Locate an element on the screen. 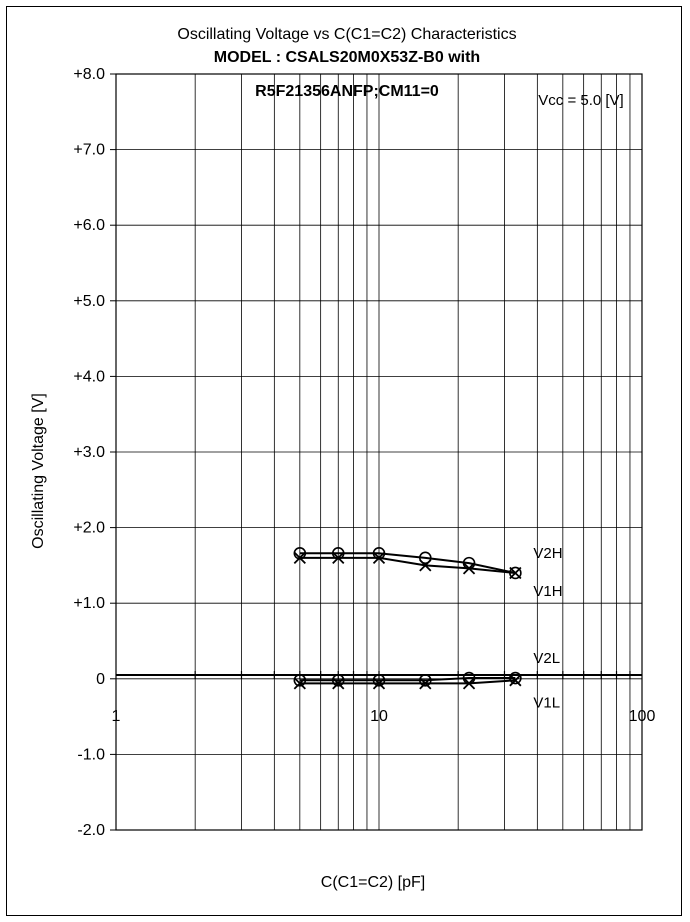 Image resolution: width=690 pixels, height=922 pixels. x-axis-label: C(C1=C2) [pF] is located at coordinates (373, 882).